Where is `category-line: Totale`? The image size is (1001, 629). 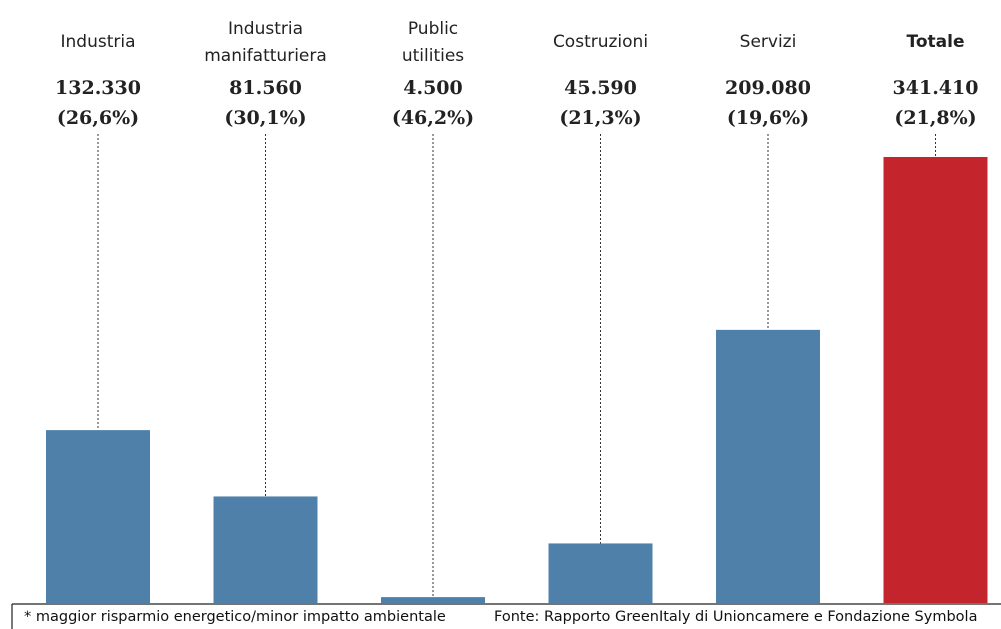 category-line: Totale is located at coordinates (936, 42).